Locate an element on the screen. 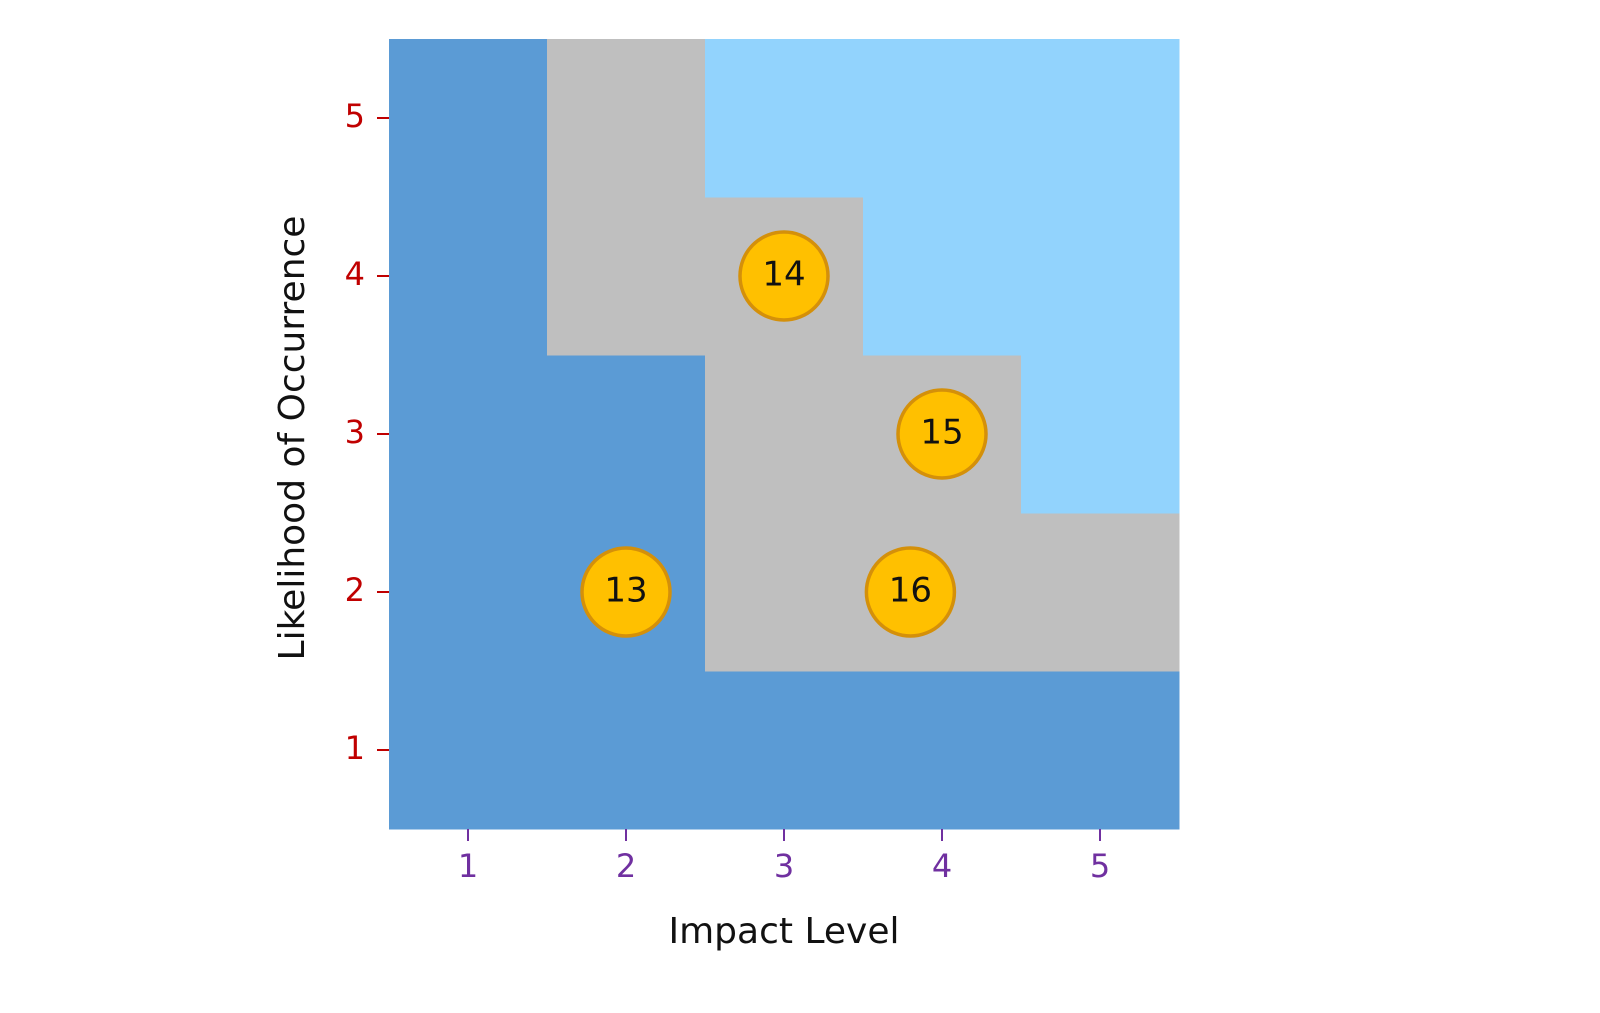 The image size is (1600, 1013). x-axis-title: Impact Level is located at coordinates (784, 931).